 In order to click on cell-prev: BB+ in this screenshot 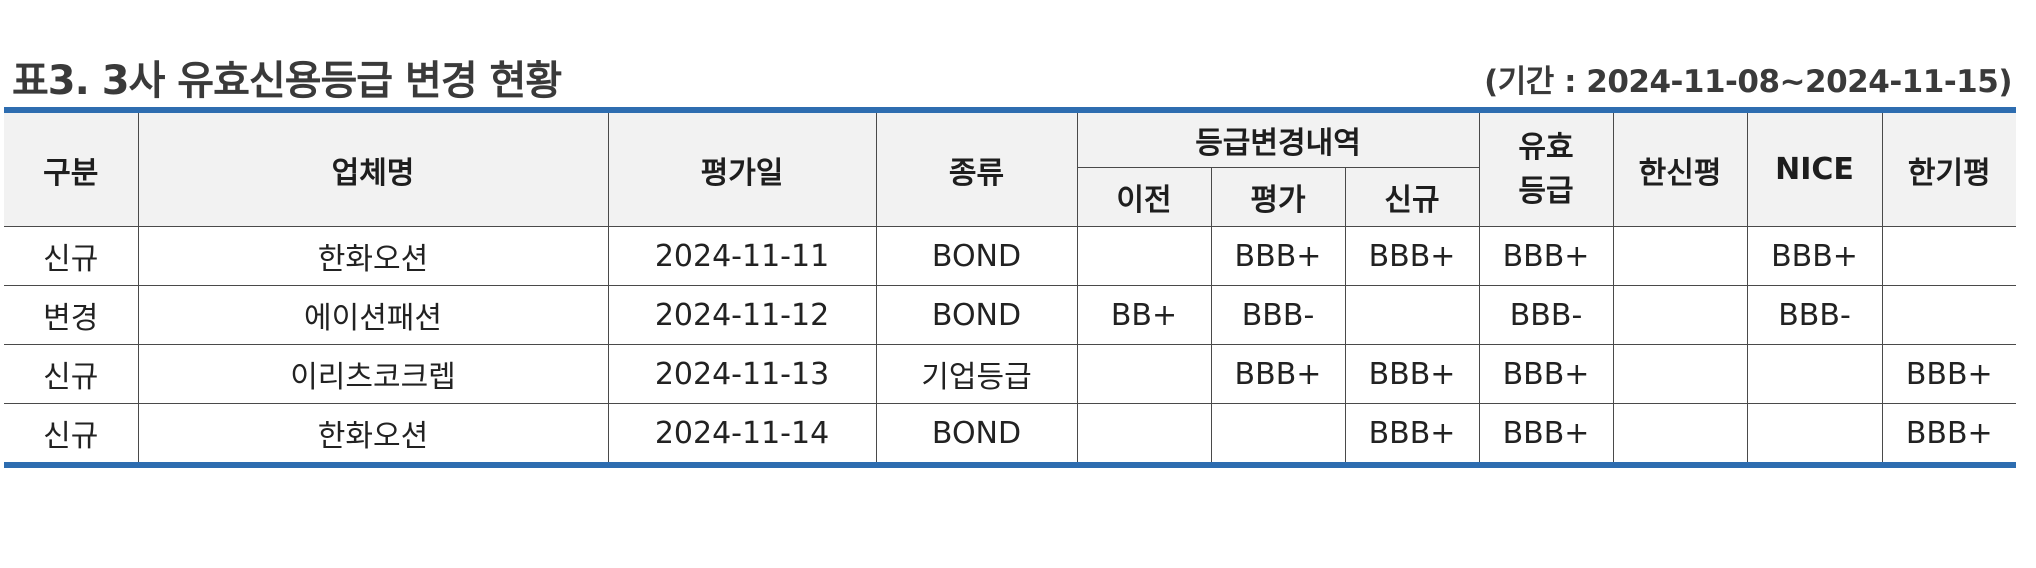, I will do `click(1144, 315)`.